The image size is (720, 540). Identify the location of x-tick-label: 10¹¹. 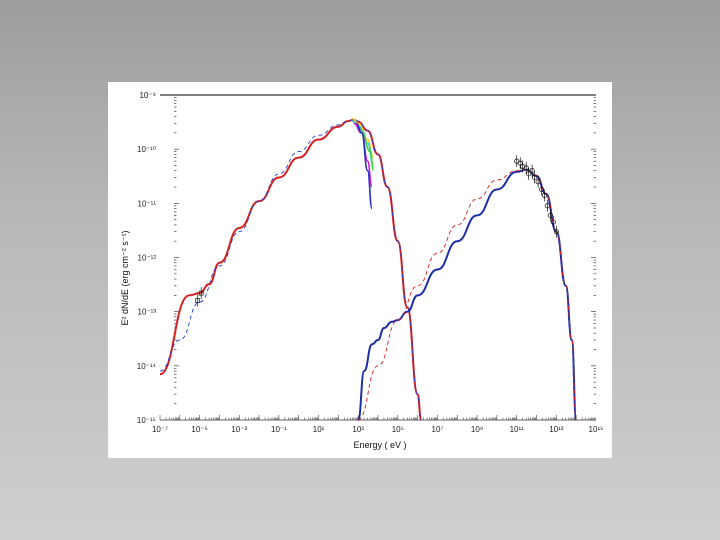
(517, 429).